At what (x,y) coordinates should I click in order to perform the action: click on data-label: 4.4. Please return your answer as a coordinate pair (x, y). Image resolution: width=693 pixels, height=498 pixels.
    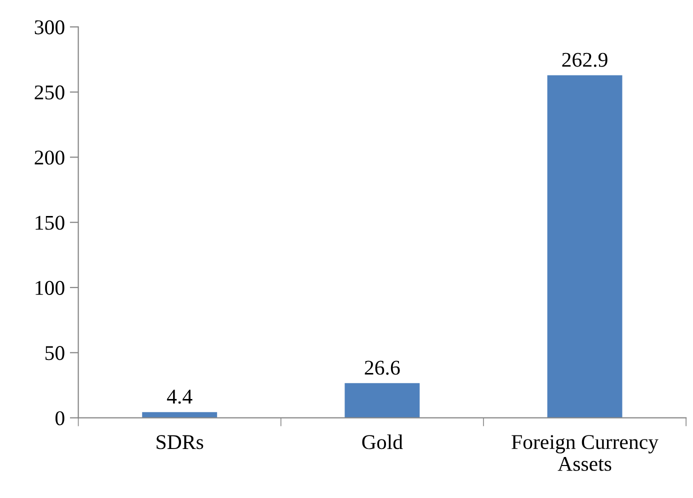
    Looking at the image, I should click on (179, 397).